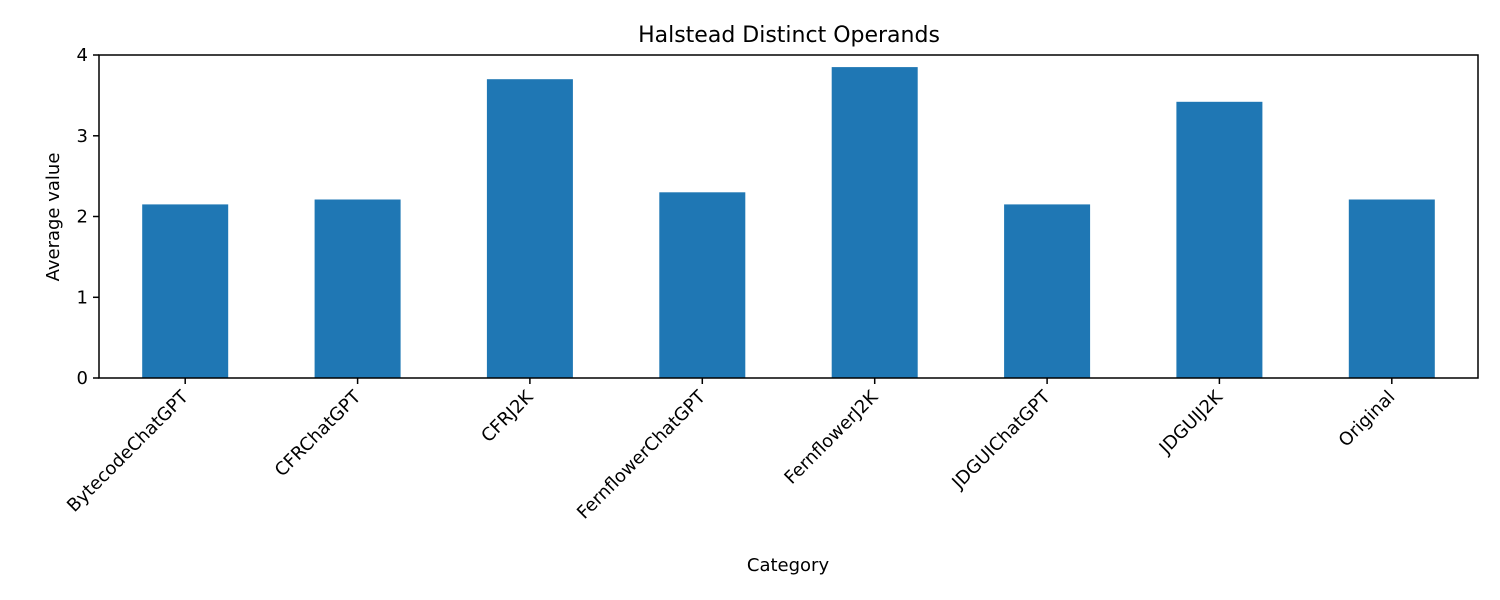  What do you see at coordinates (1191, 422) in the screenshot?
I see `x-tick-label: JDGUIJ2K` at bounding box center [1191, 422].